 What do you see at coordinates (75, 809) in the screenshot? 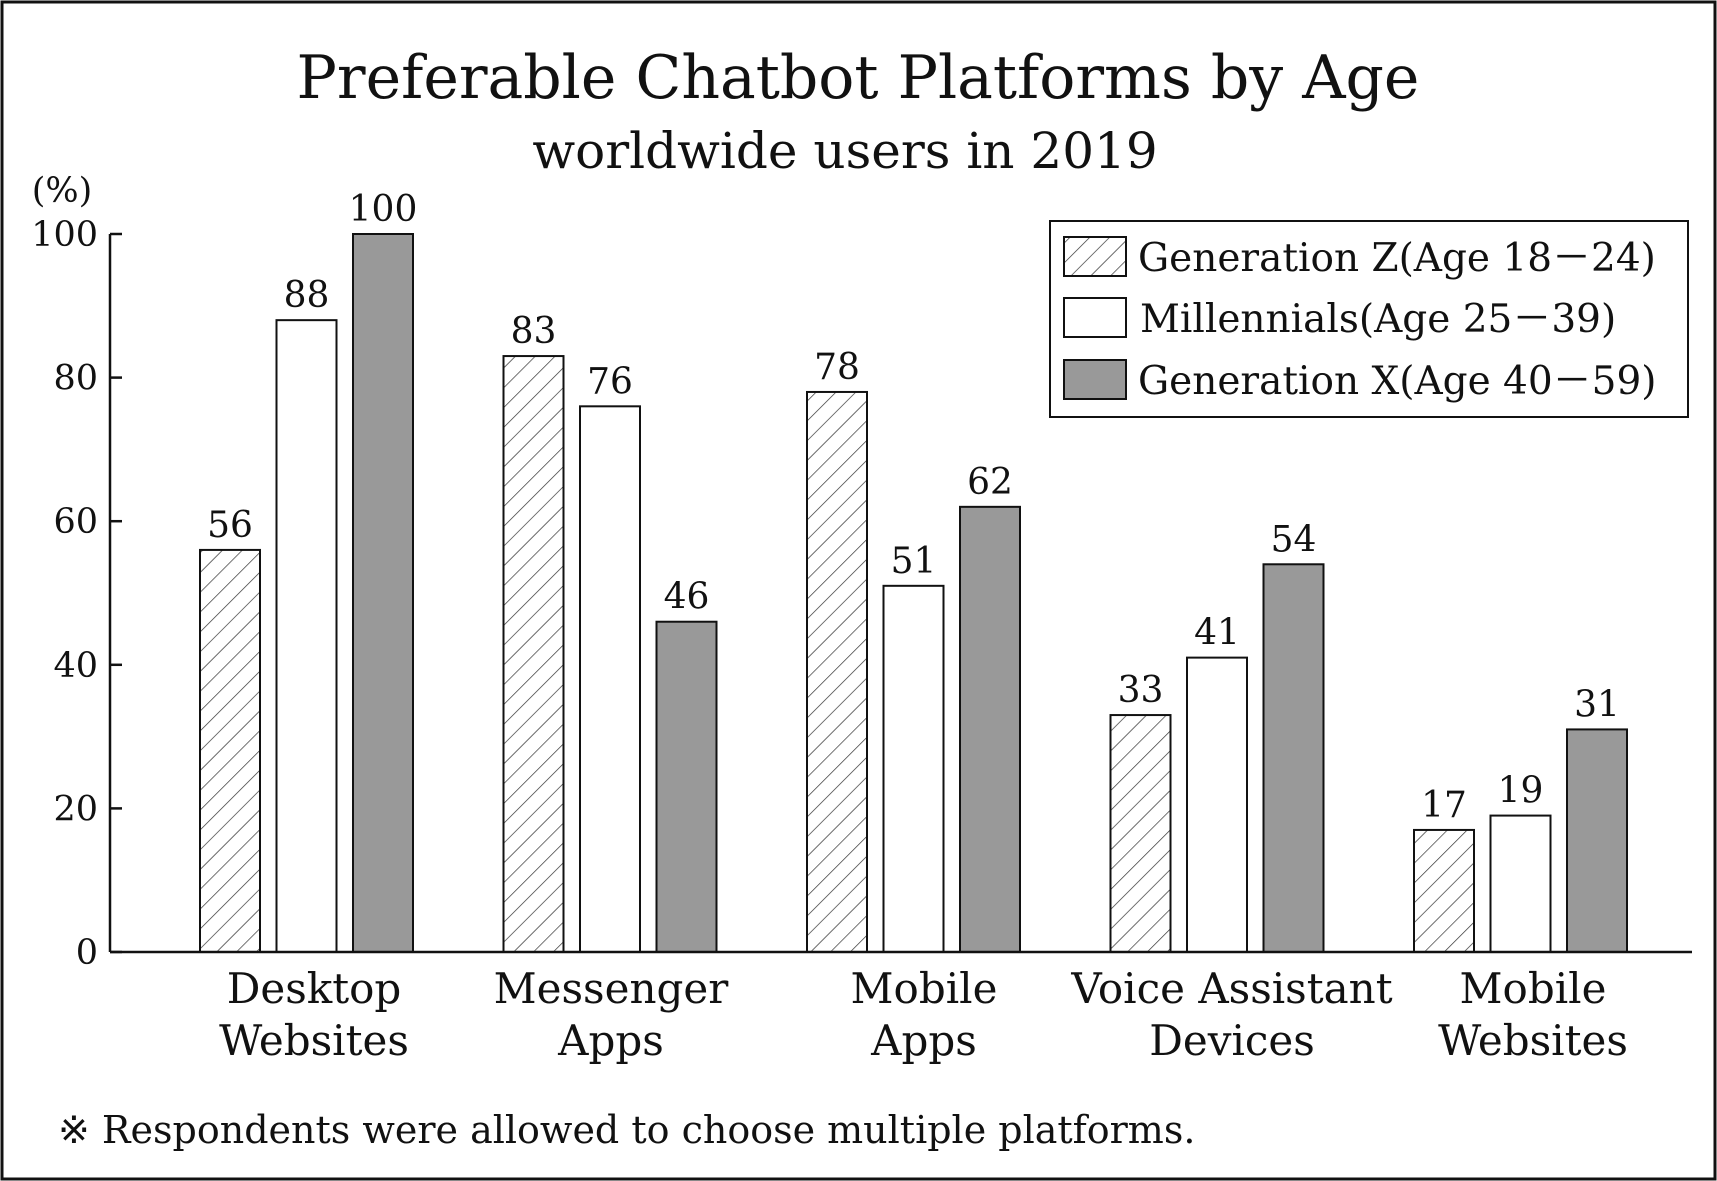
I see `y-tick-label: 20` at bounding box center [75, 809].